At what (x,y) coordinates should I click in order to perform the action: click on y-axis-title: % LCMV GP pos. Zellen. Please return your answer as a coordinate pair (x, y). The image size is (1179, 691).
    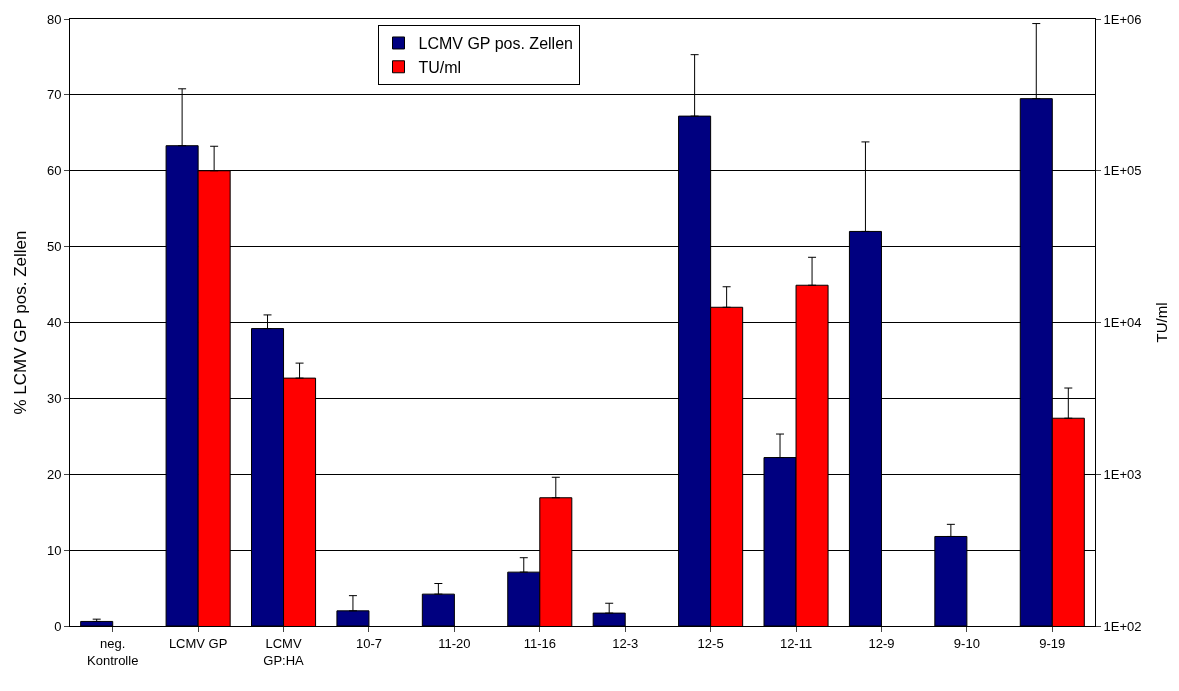
    Looking at the image, I should click on (21, 322).